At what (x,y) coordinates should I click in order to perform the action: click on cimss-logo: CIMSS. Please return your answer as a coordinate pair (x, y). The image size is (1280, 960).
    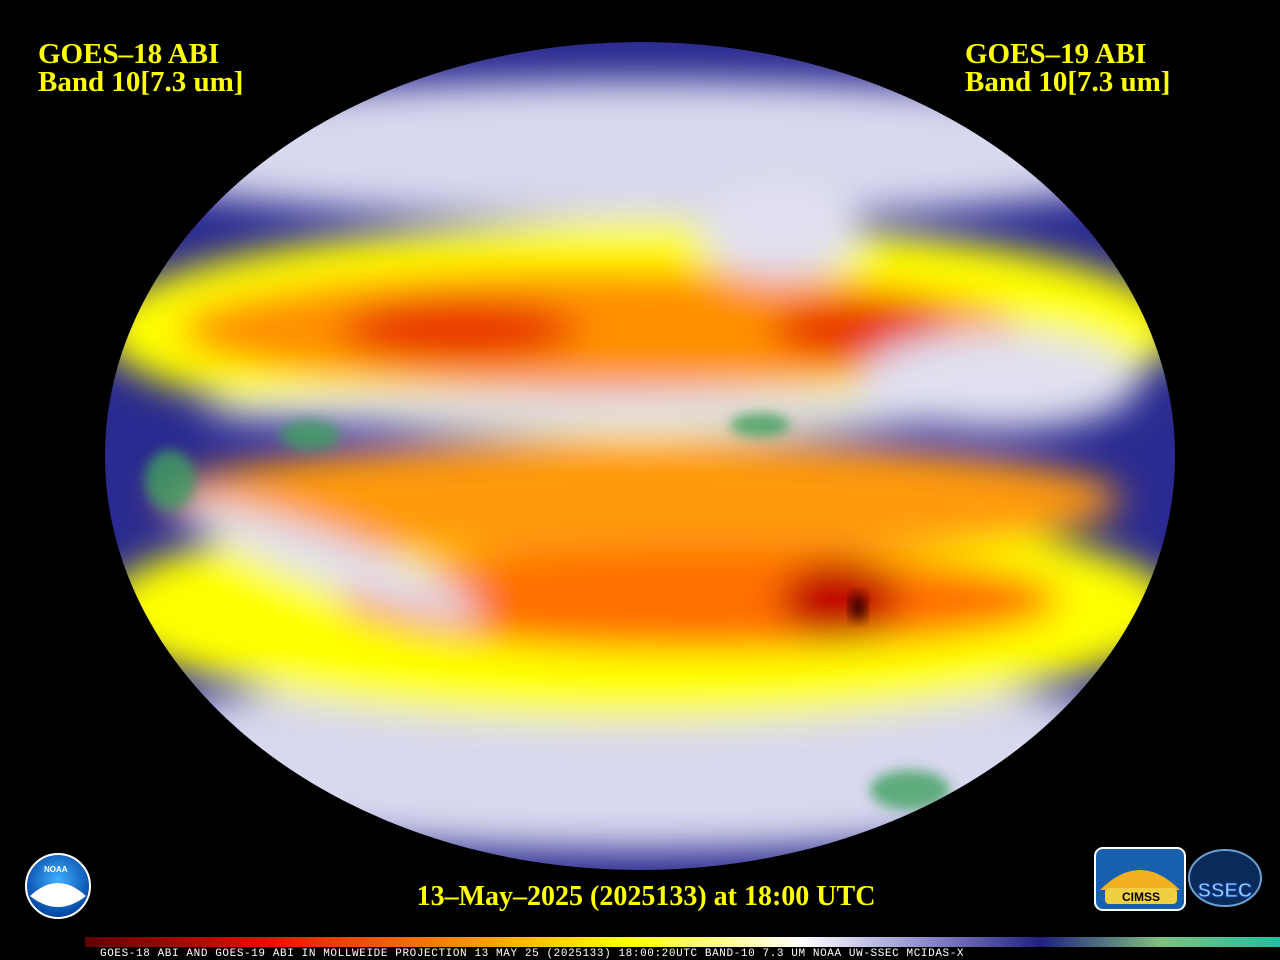
    Looking at the image, I should click on (1140, 879).